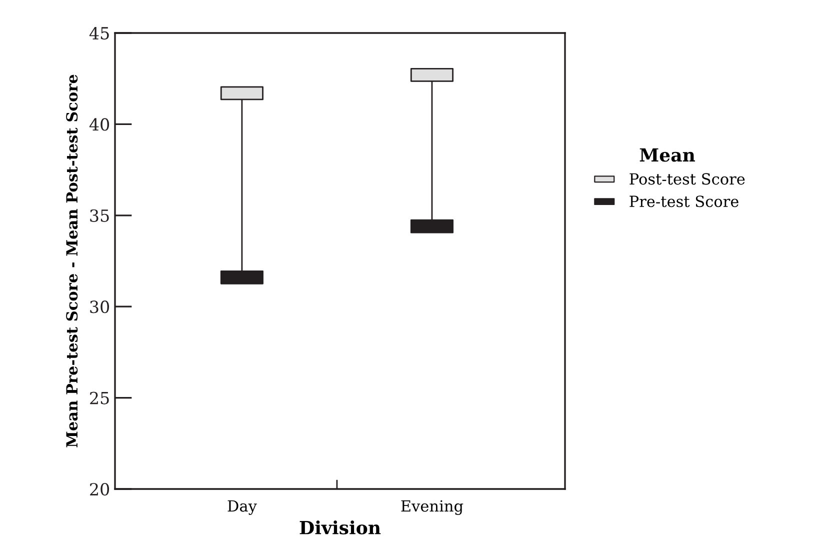 The width and height of the screenshot is (816, 559). Describe the element at coordinates (99, 215) in the screenshot. I see `y-tick-label: 35` at that location.